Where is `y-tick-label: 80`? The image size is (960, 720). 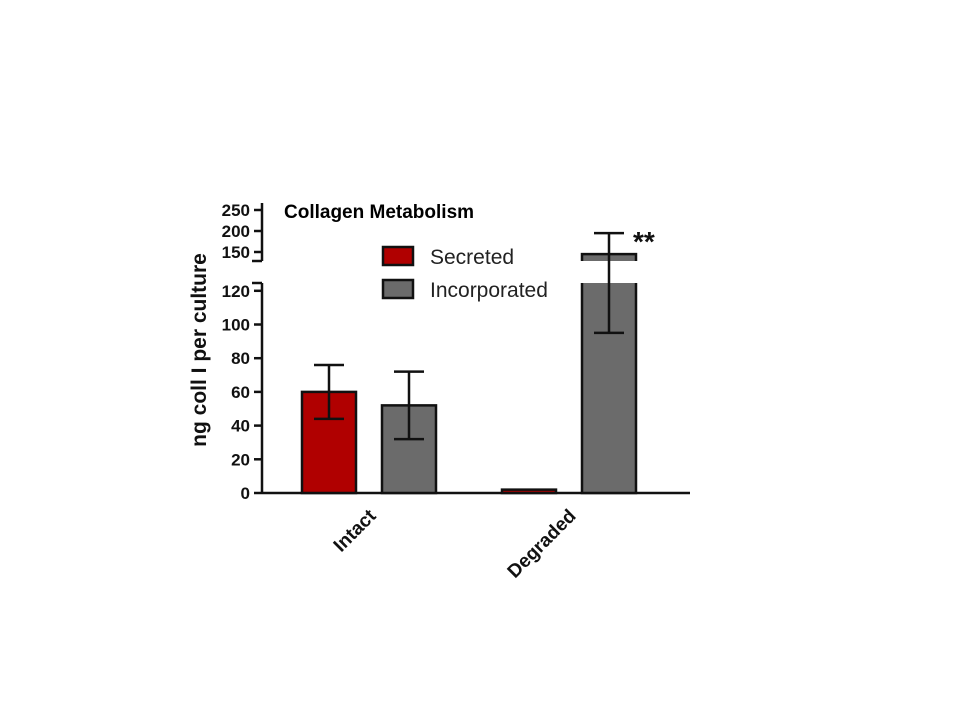 y-tick-label: 80 is located at coordinates (240, 358).